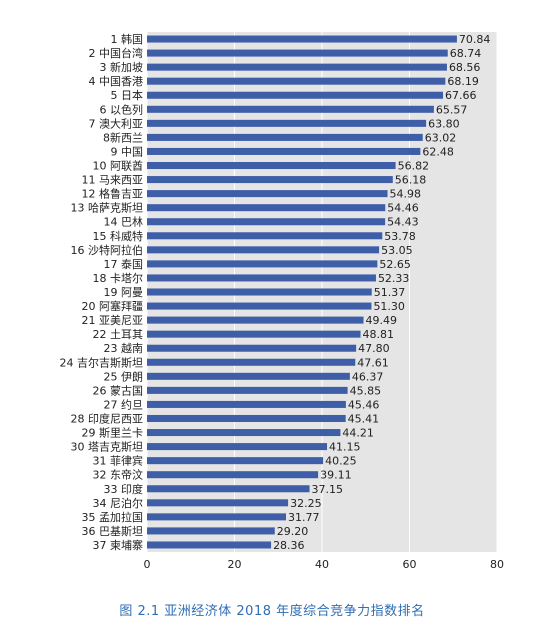 This screenshot has height=634, width=544. What do you see at coordinates (124, 222) in the screenshot?
I see `category-label: 14 巴林` at bounding box center [124, 222].